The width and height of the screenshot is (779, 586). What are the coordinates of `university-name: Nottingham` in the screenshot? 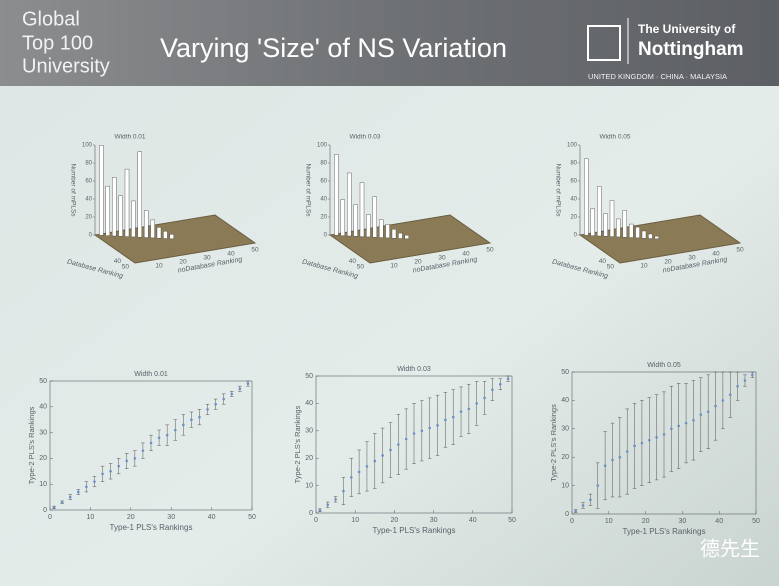 It's located at (691, 49).